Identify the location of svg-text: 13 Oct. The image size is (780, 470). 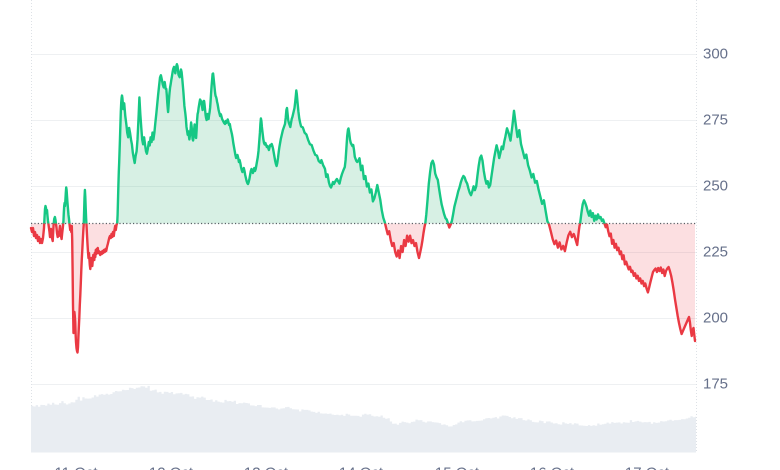
(266, 467).